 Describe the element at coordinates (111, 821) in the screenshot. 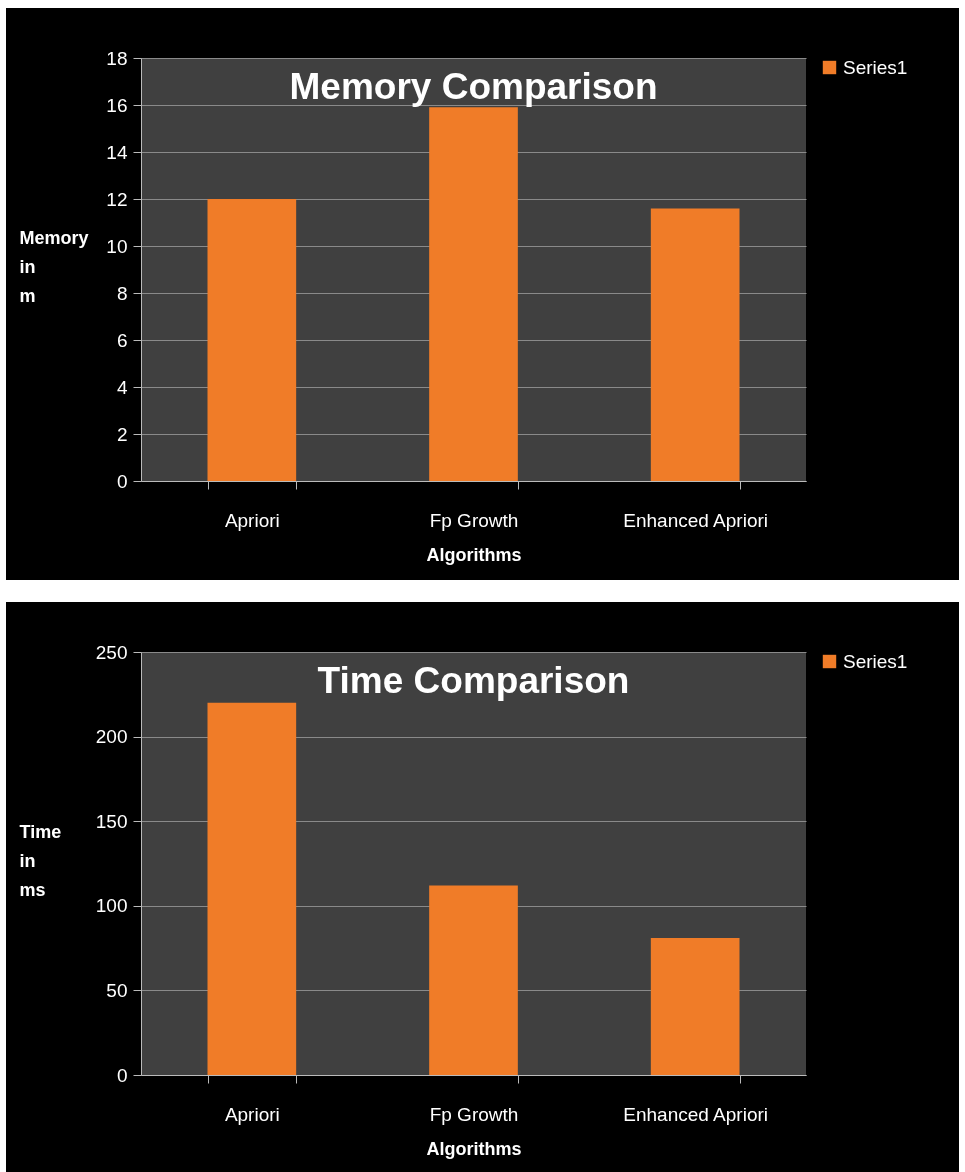

I see `y-tick-label: 150` at that location.